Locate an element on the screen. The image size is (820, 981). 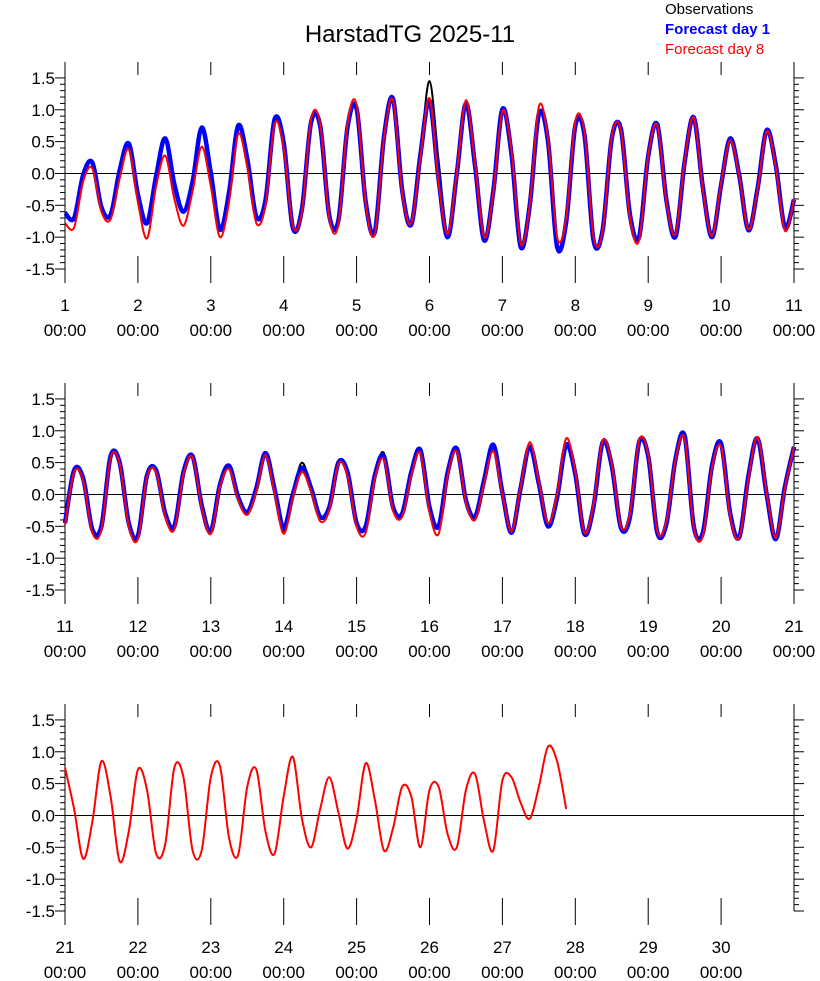
legend-entry: Forecast day 8 is located at coordinates (714, 49).